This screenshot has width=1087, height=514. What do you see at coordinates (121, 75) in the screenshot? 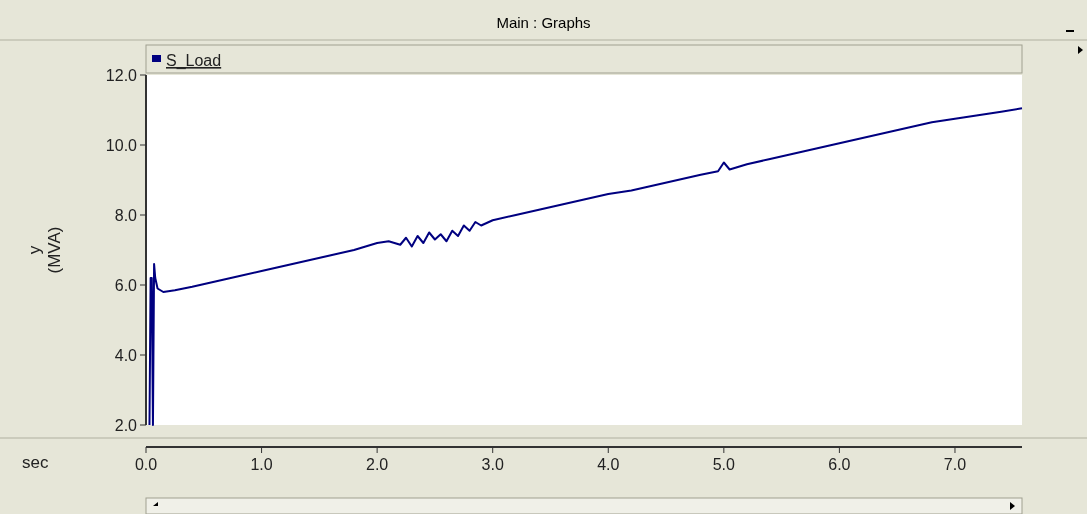
I see `y-tick-label: 12.0` at bounding box center [121, 75].